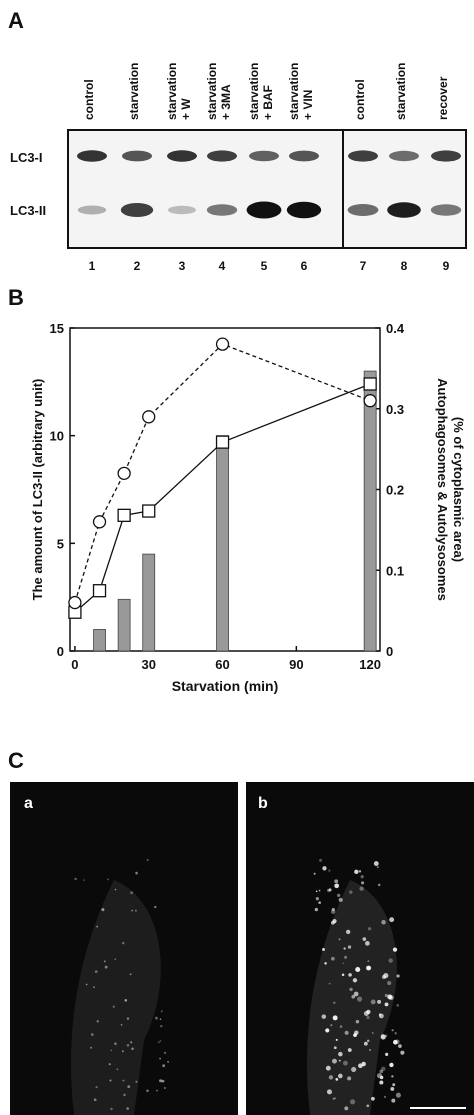 The image size is (474, 1115). I want to click on lane-number: 6, so click(304, 266).